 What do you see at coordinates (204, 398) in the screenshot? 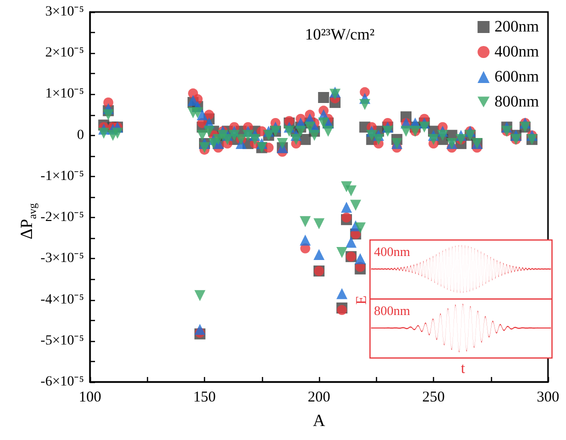
I see `x-tick-label: 150` at bounding box center [204, 398].